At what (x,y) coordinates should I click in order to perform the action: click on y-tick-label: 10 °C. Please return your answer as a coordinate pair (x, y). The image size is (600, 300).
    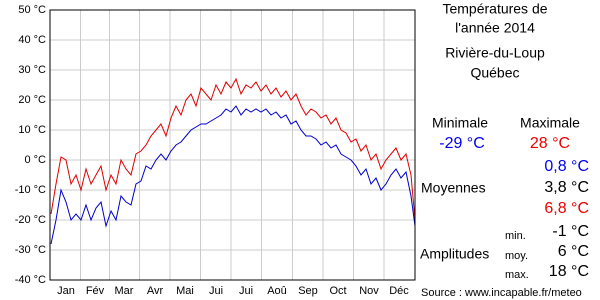
    Looking at the image, I should click on (32, 130).